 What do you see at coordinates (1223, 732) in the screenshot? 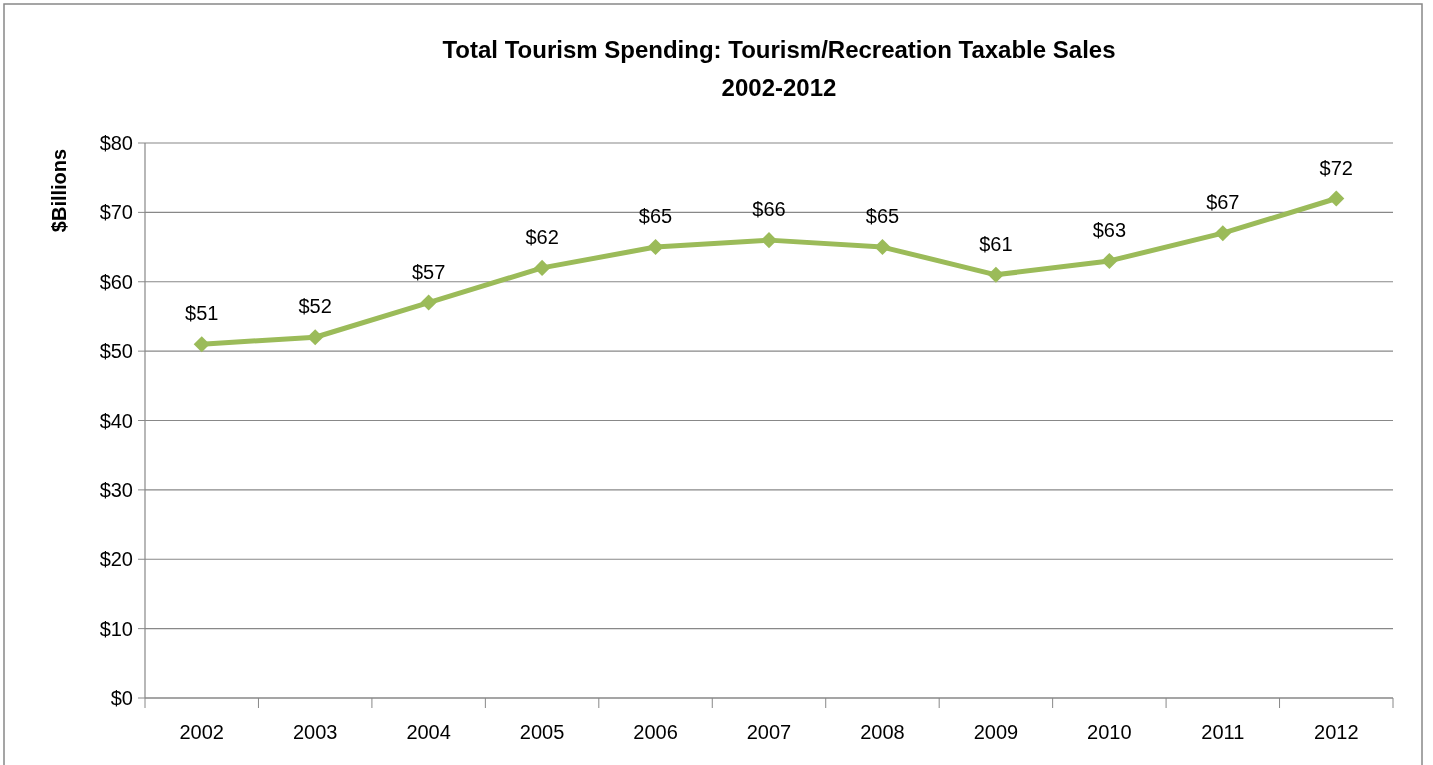
I see `x-tick-label: 2011` at bounding box center [1223, 732].